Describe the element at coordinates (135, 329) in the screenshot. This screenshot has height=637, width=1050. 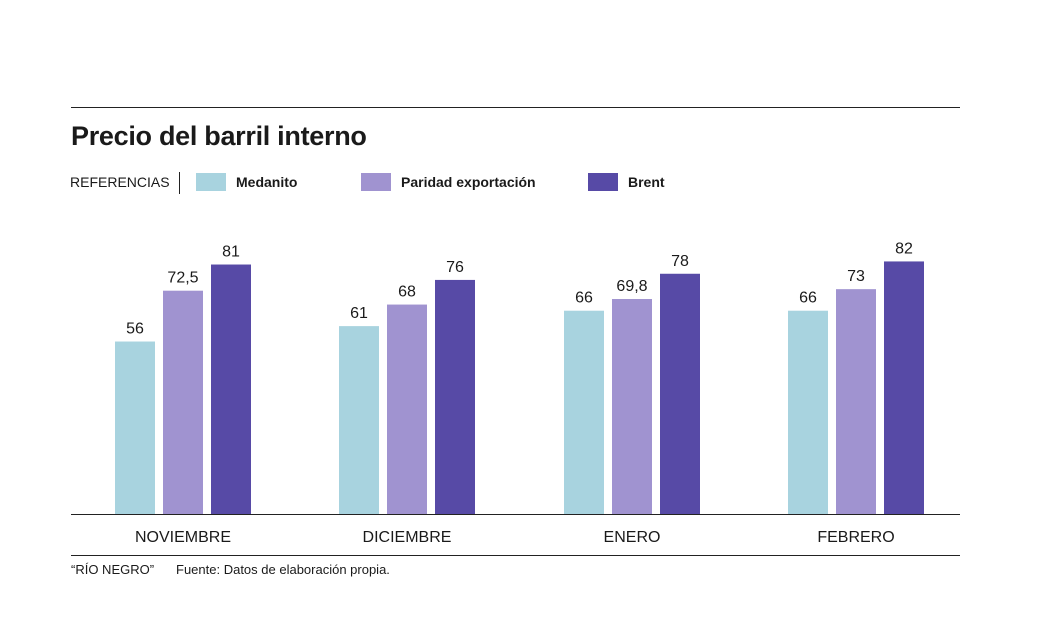
I see `data-label-noviembre-0: 56` at that location.